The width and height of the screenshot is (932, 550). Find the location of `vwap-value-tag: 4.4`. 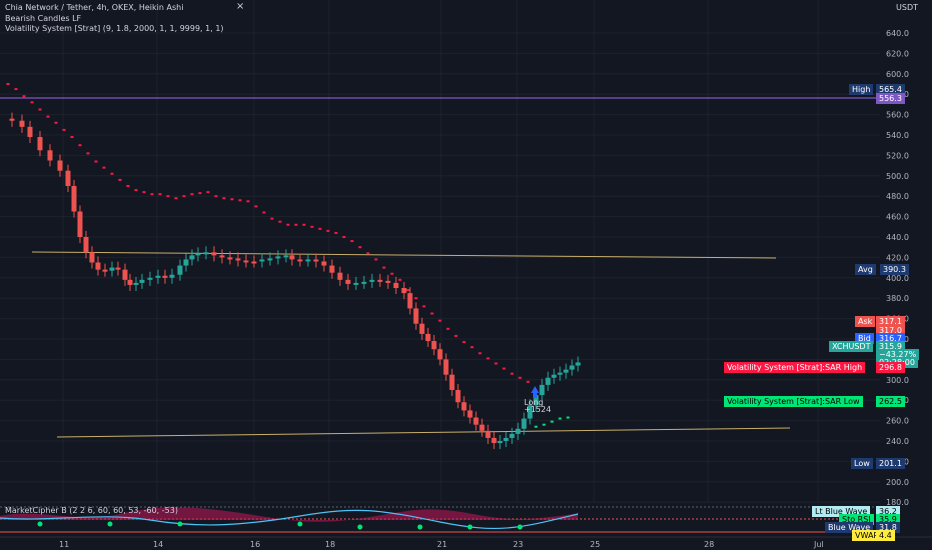

vwap-value-tag: 4.4 is located at coordinates (885, 535).